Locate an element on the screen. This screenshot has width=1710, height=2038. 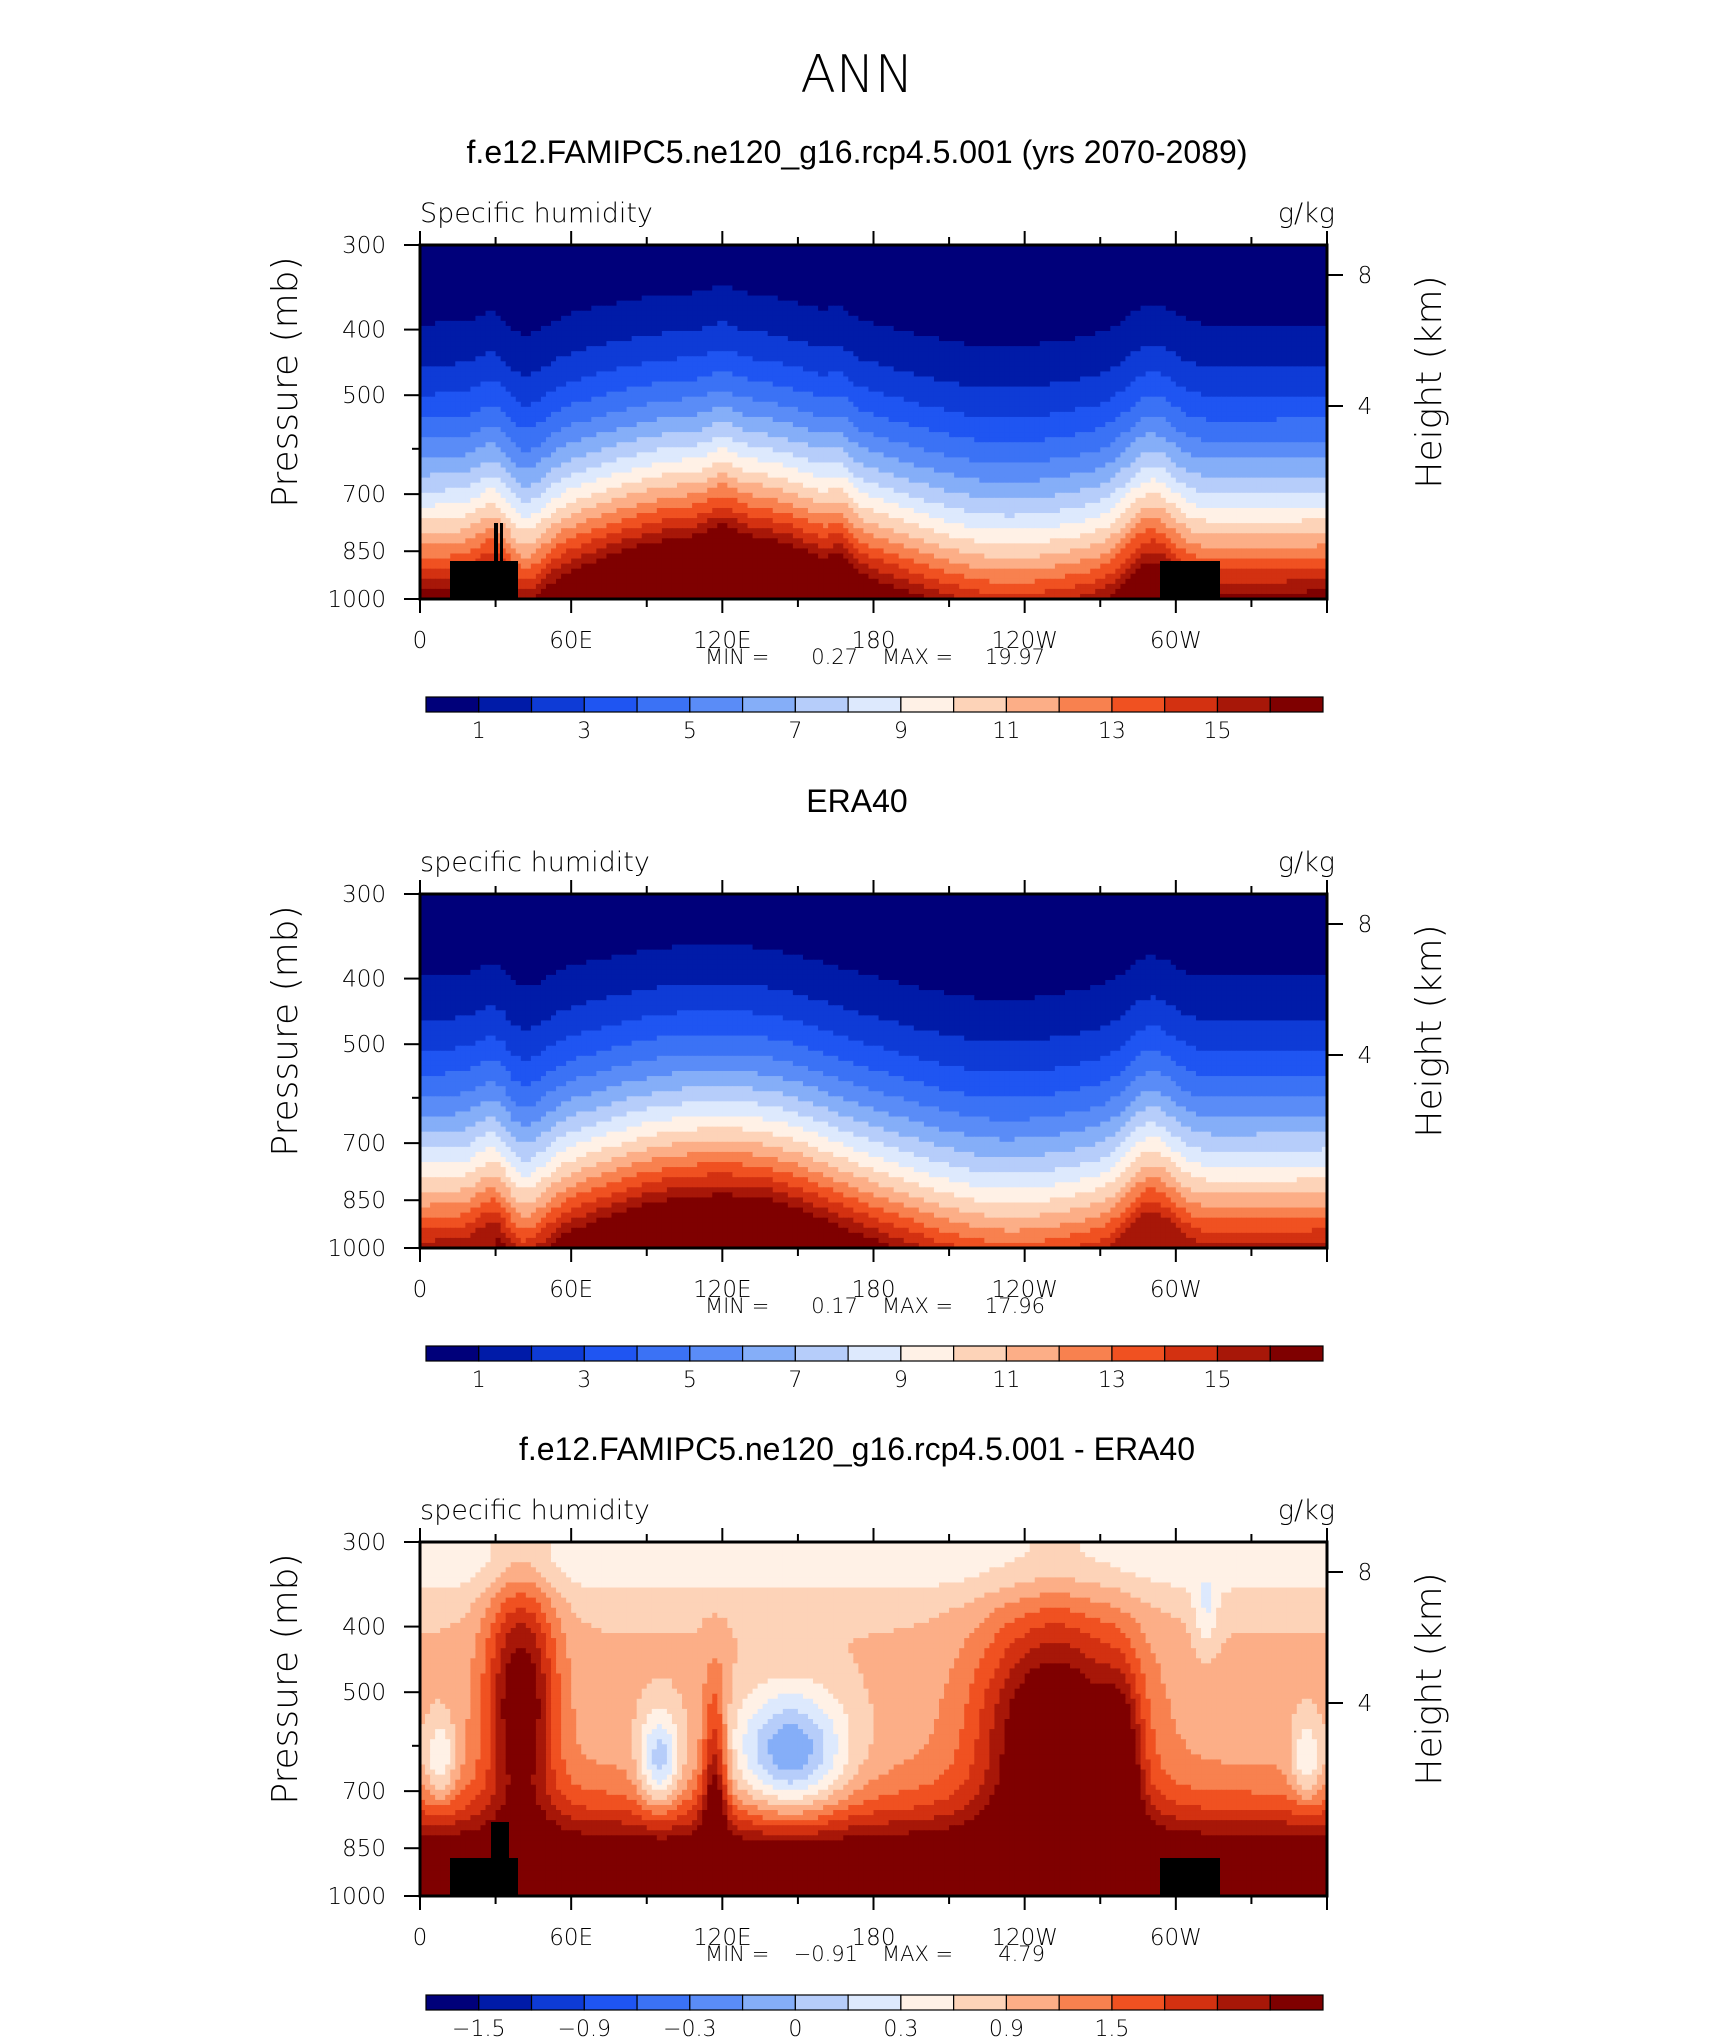
panel-title: ERA40 is located at coordinates (856, 801).